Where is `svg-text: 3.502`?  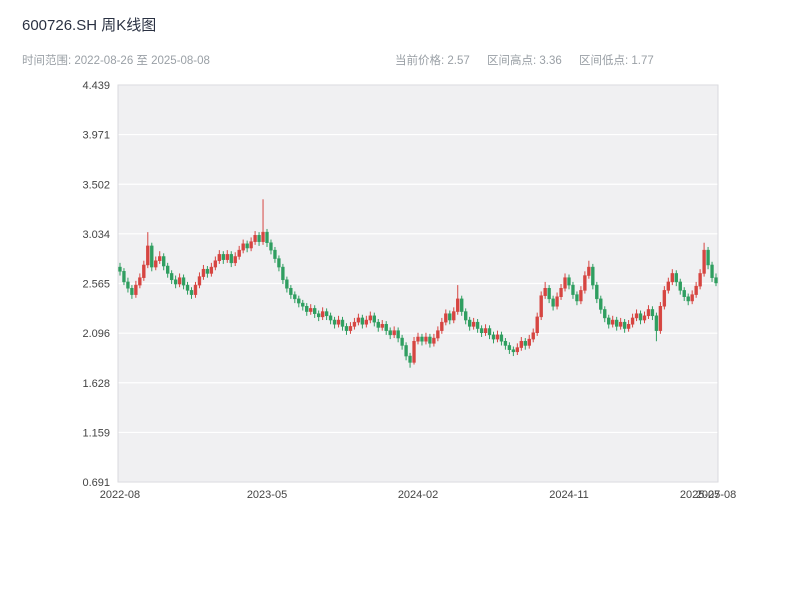
svg-text: 3.502 is located at coordinates (96, 185).